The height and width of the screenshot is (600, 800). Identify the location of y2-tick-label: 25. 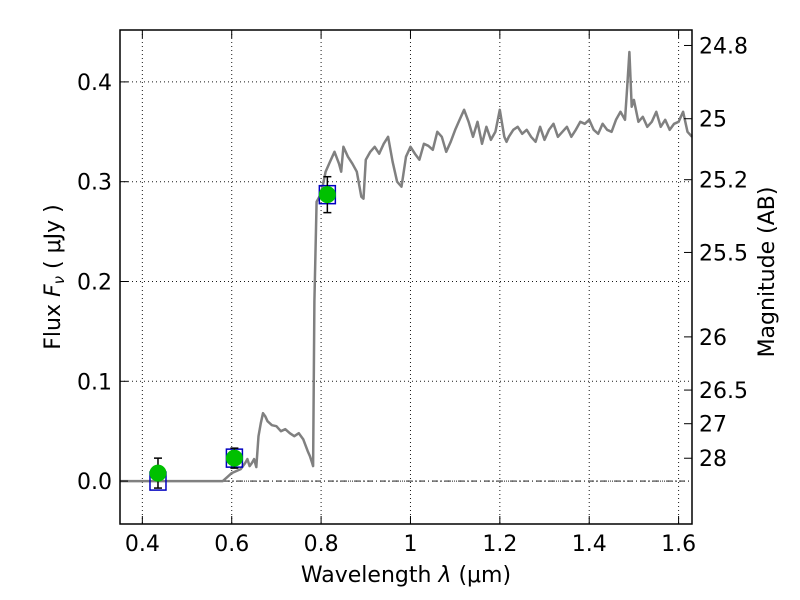
(713, 120).